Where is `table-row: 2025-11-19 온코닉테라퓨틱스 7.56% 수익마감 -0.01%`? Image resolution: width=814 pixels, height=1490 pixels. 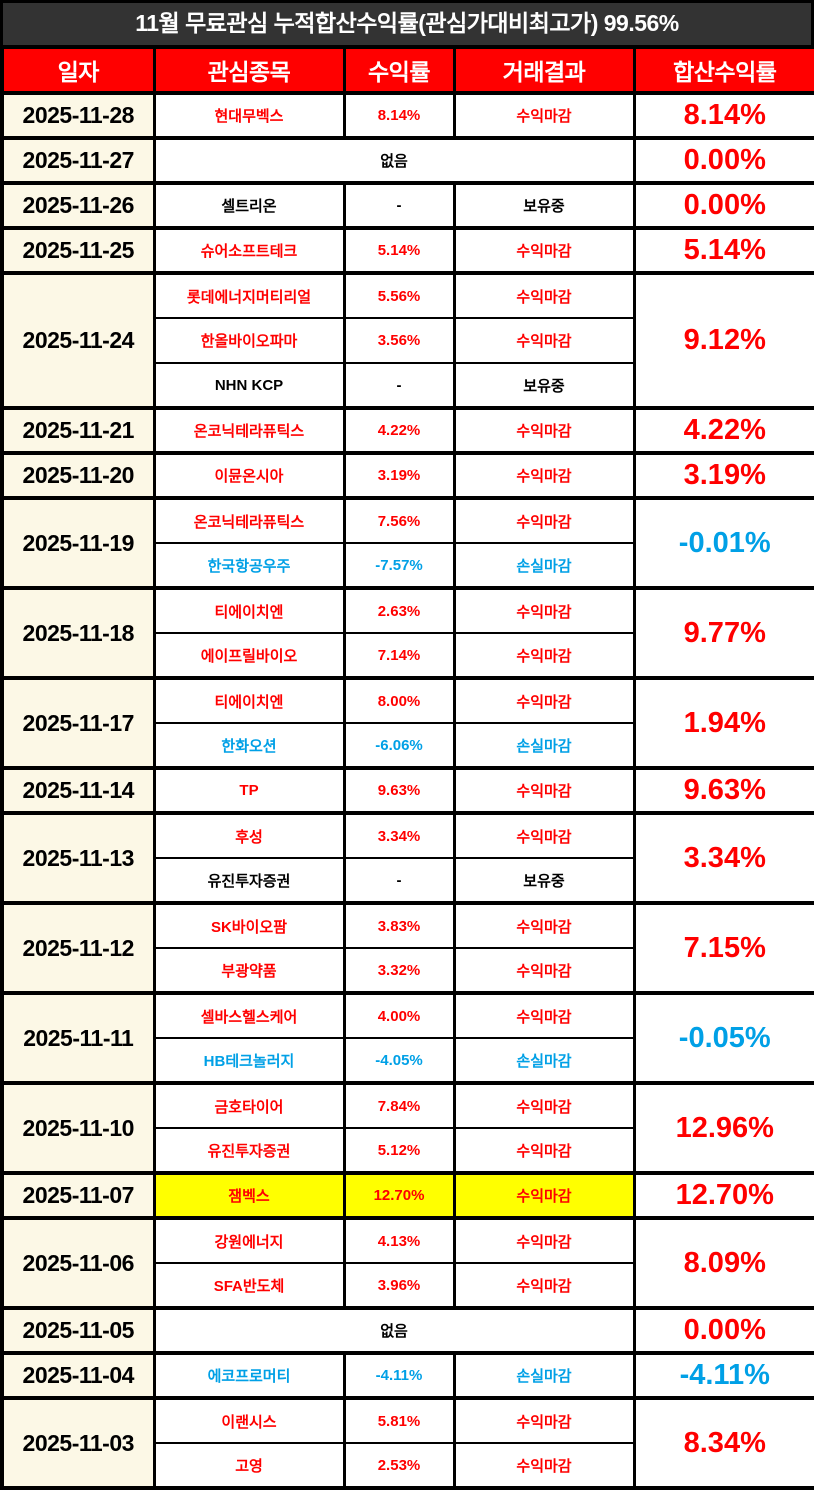 table-row: 2025-11-19 온코닉테라퓨틱스 7.56% 수익마감 -0.01% is located at coordinates (407, 542).